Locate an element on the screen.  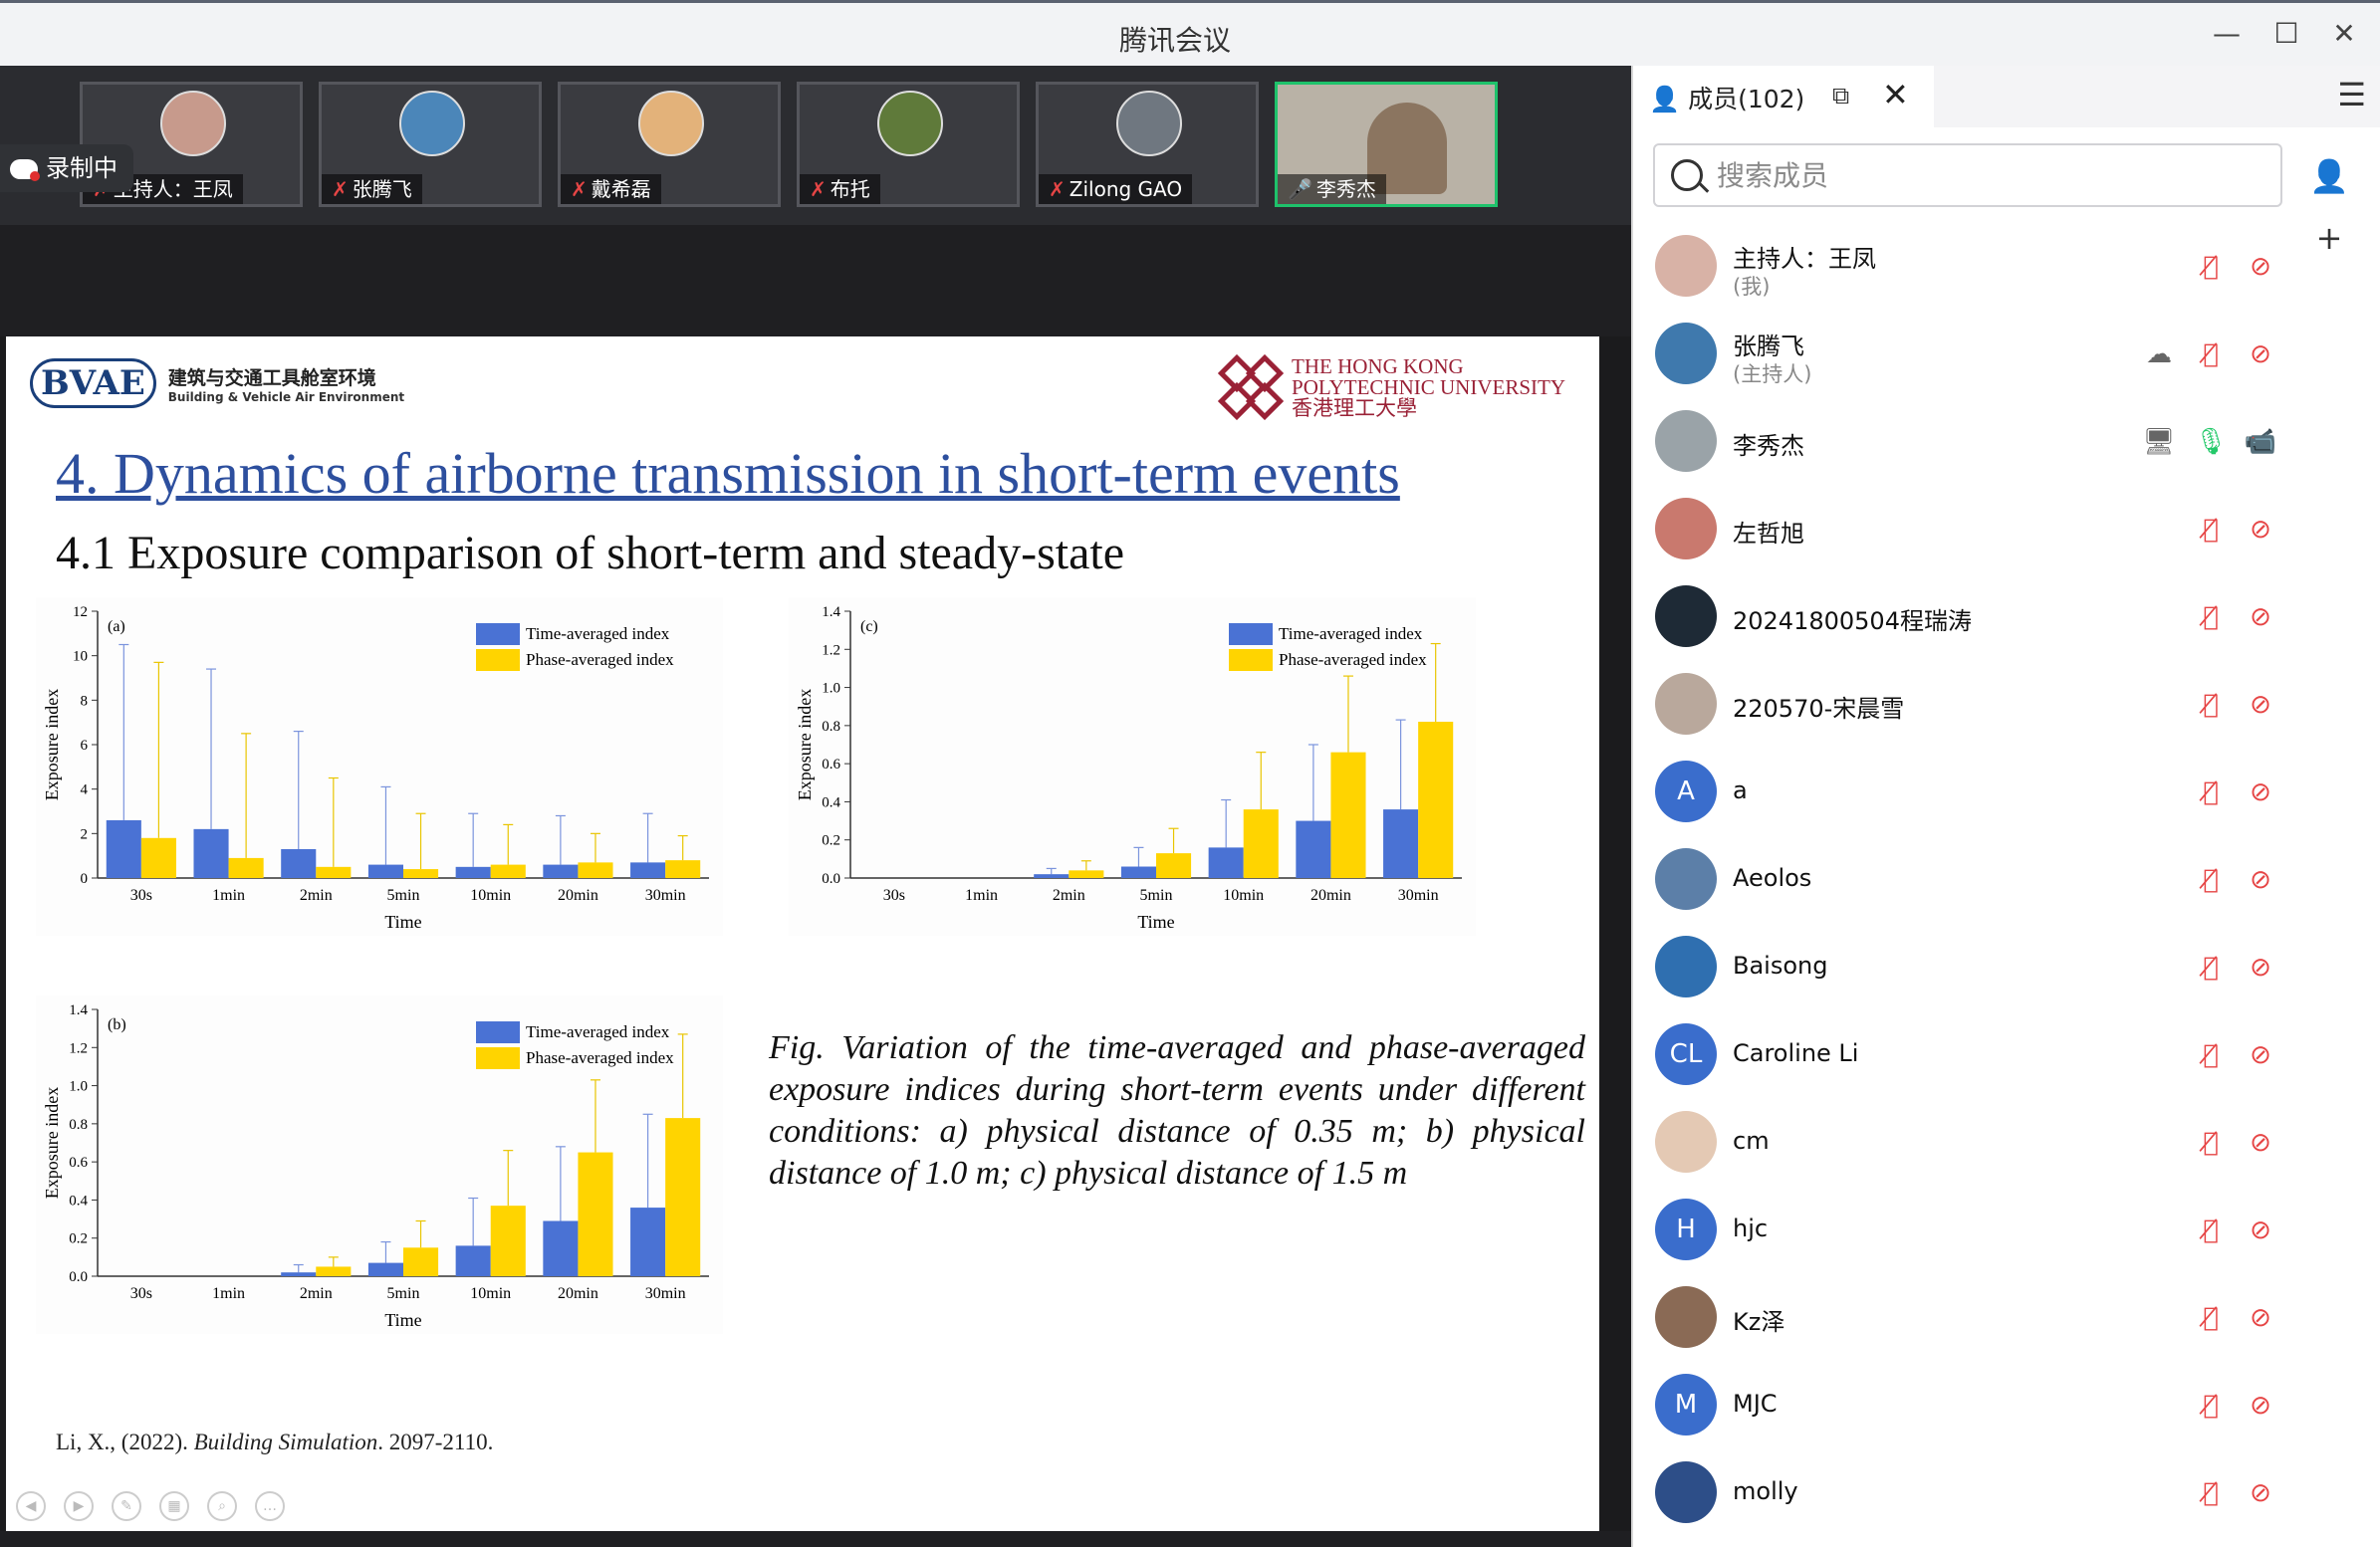
search-input is located at coordinates (1986, 175).